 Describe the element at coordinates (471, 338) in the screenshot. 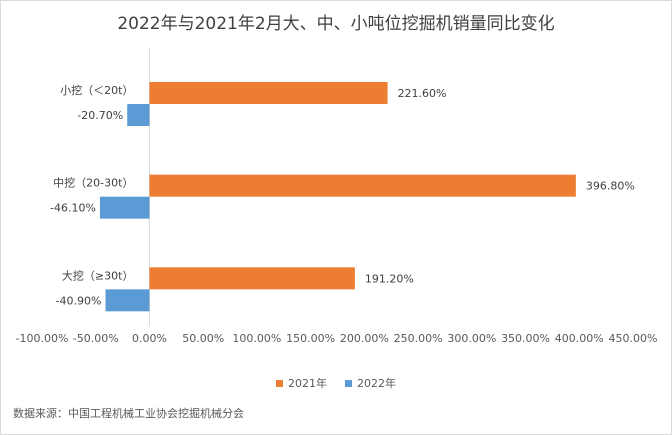

I see `x-tick-label: 300.00%` at that location.